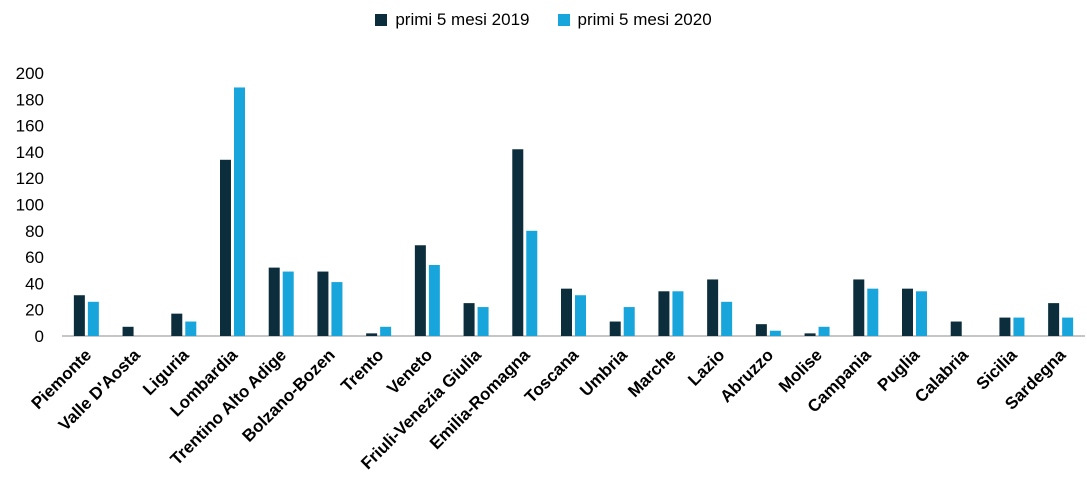 Image resolution: width=1087 pixels, height=495 pixels. What do you see at coordinates (652, 373) in the screenshot?
I see `x-tick-label: Marche` at bounding box center [652, 373].